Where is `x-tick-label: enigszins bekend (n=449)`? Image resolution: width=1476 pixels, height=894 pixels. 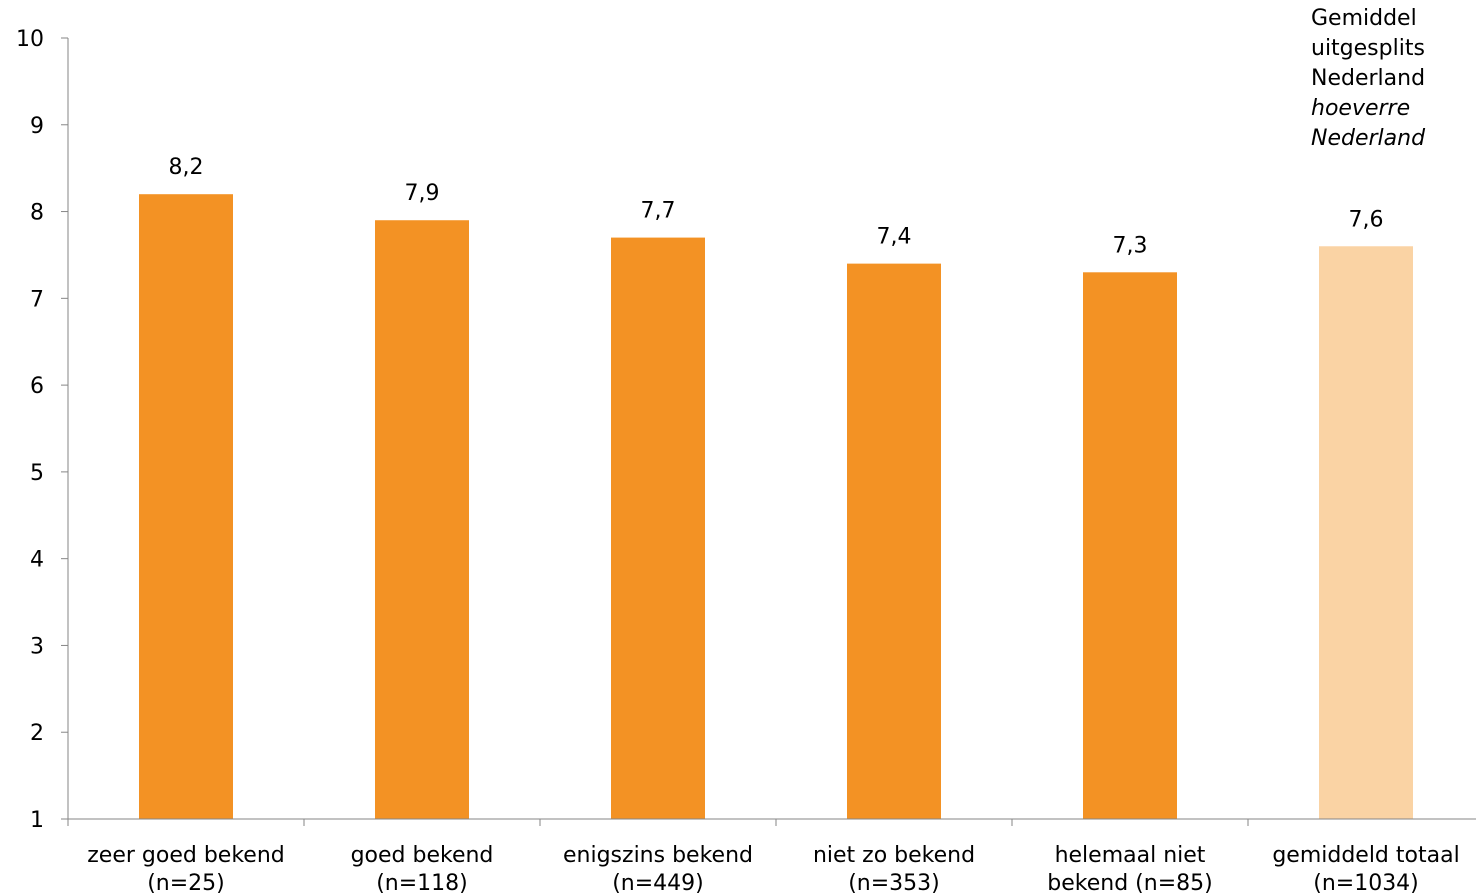 x-tick-label: enigszins bekend (n=449) is located at coordinates (658, 868).